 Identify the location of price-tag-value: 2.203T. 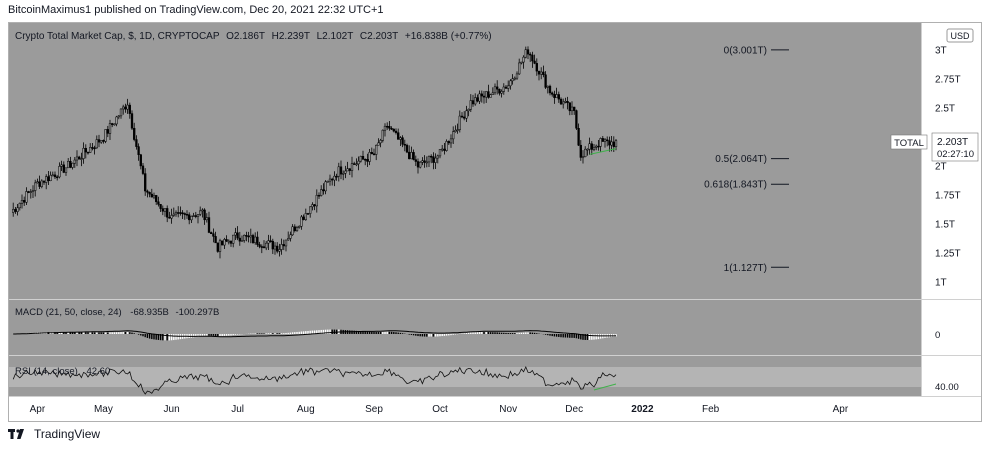
(952, 142).